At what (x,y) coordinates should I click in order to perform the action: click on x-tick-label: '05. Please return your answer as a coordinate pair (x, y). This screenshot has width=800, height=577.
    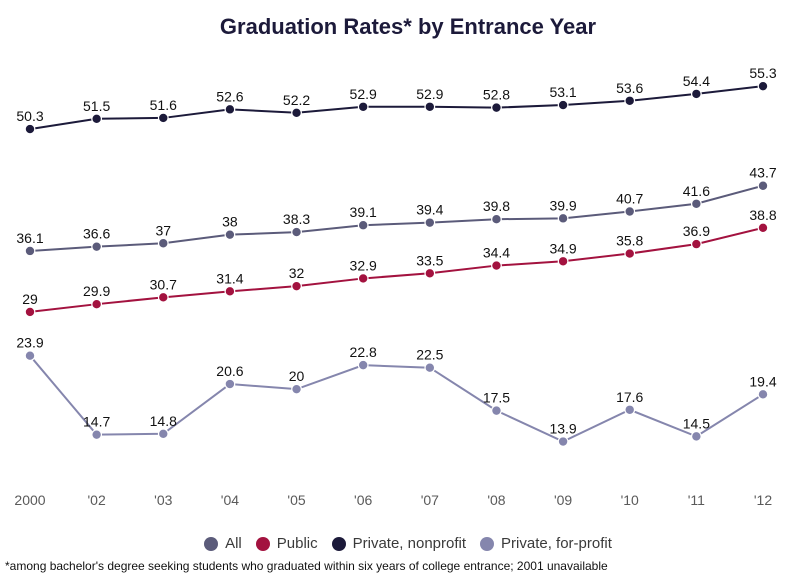
    Looking at the image, I should click on (296, 500).